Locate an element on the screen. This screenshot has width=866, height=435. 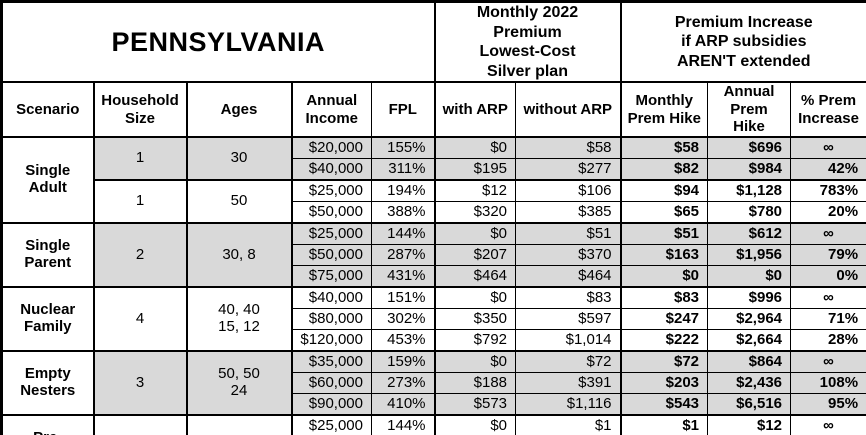
annual-hike-cell: $696 is located at coordinates (749, 148).